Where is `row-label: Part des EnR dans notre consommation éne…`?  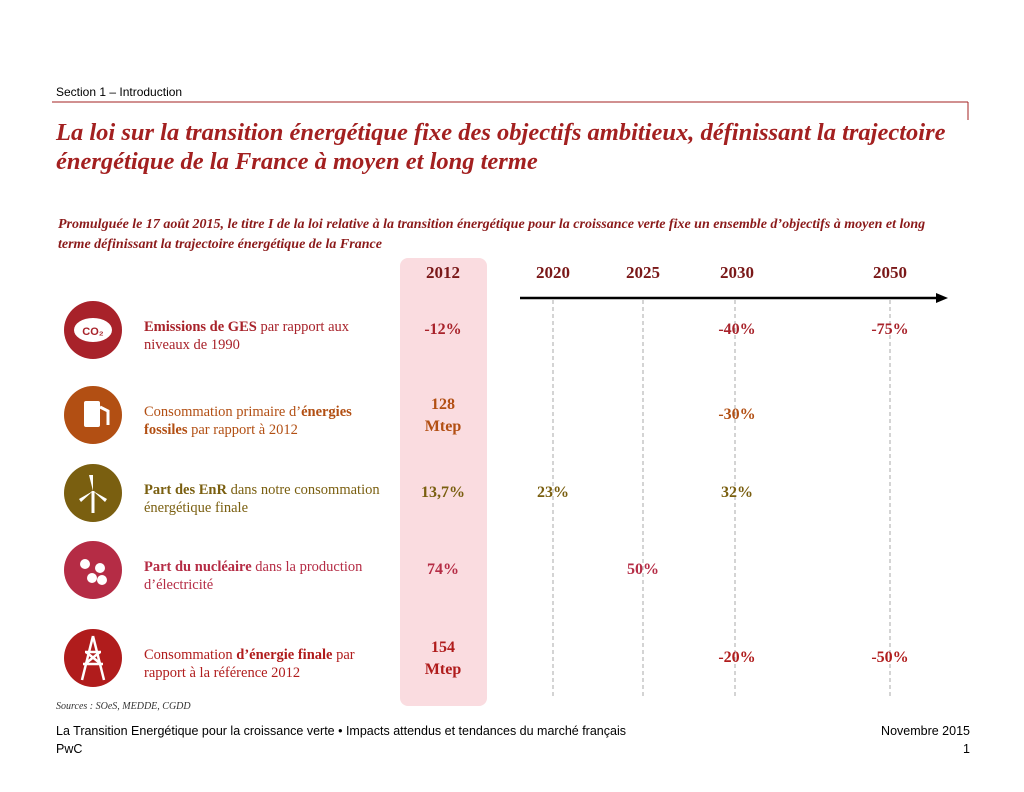
row-label: Part des EnR dans notre consommation éne… is located at coordinates (266, 499).